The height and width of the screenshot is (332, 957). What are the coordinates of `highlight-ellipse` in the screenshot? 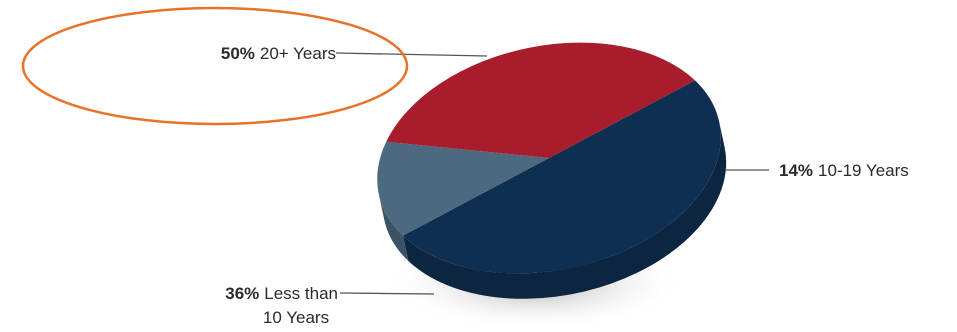 It's located at (215, 66).